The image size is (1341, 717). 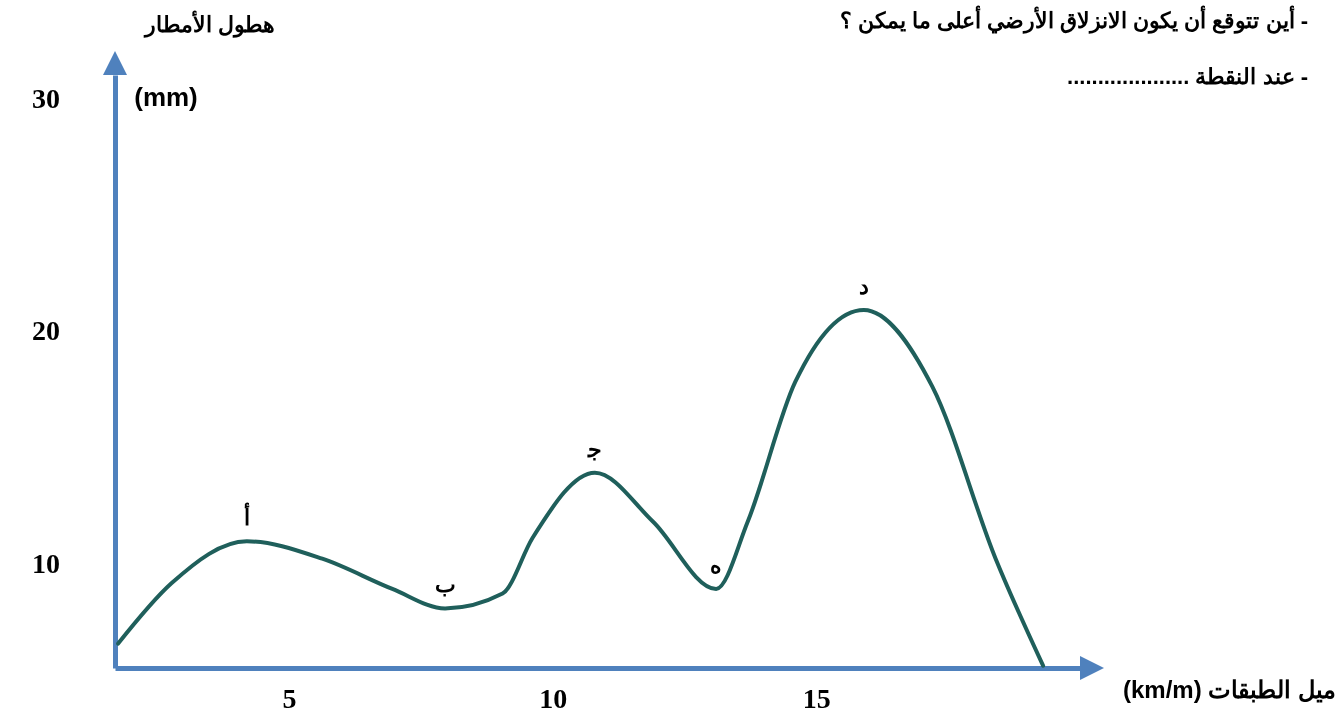 What do you see at coordinates (46, 331) in the screenshot?
I see `y-tick-label: 20` at bounding box center [46, 331].